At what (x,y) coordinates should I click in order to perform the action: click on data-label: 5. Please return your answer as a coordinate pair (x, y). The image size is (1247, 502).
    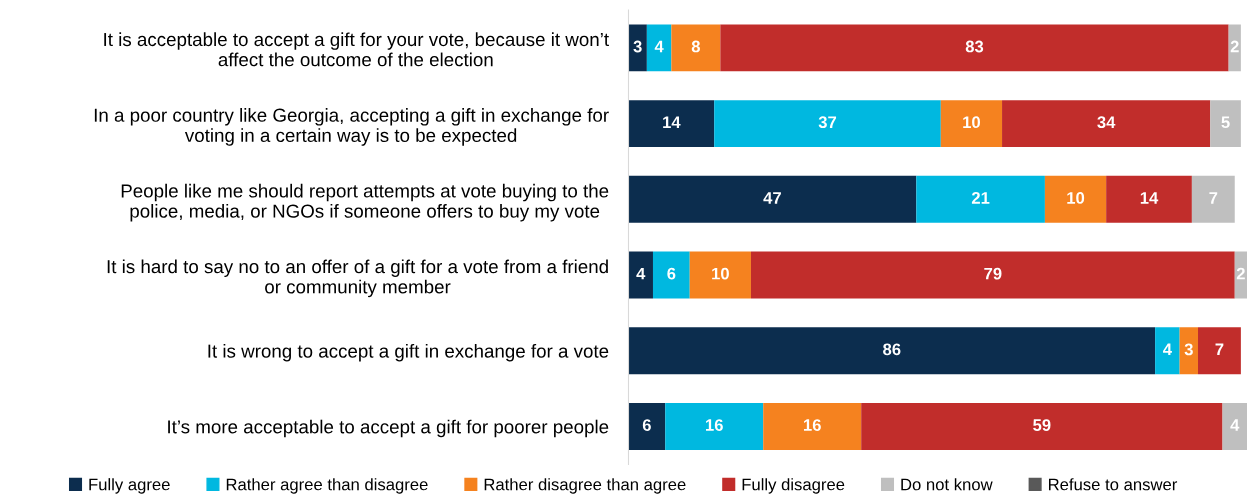
    Looking at the image, I should click on (1225, 122).